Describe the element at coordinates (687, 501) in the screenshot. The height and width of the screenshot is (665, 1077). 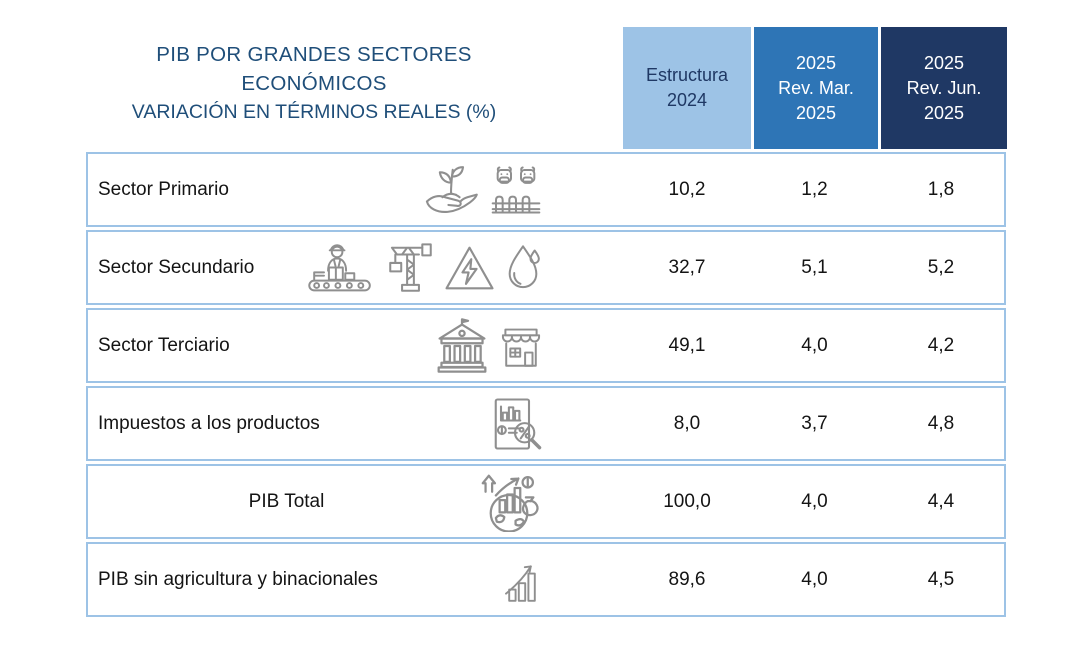
I see `cell-estructura: 100,0` at that location.